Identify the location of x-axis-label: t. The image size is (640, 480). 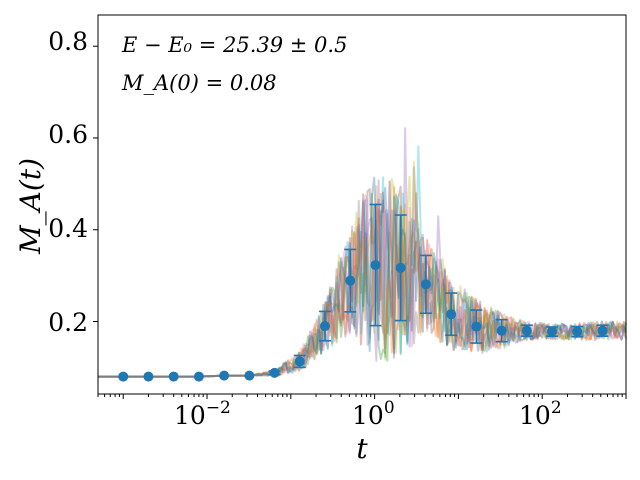
(362, 448).